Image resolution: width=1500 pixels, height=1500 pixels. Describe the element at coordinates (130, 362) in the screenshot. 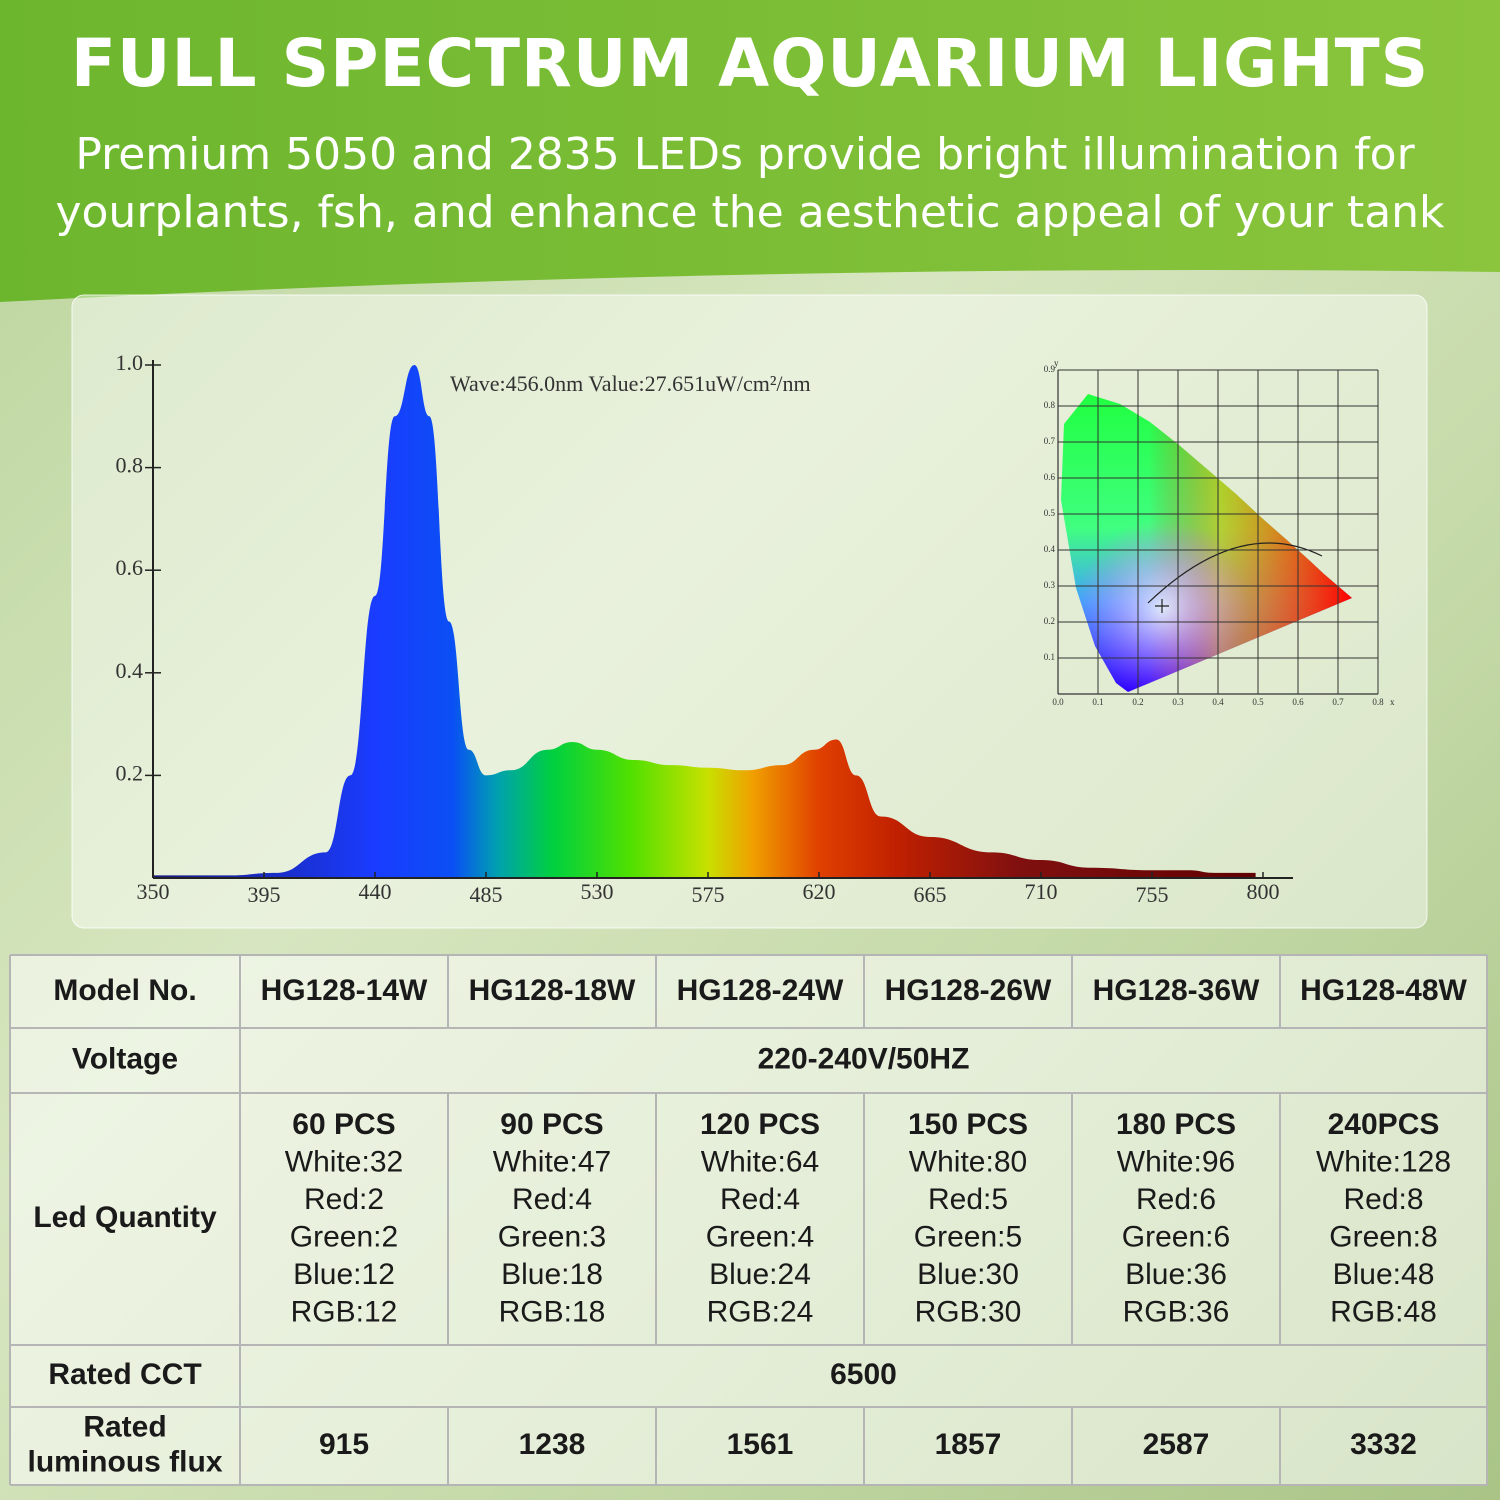

I see `y-tick-label: 1.0` at that location.